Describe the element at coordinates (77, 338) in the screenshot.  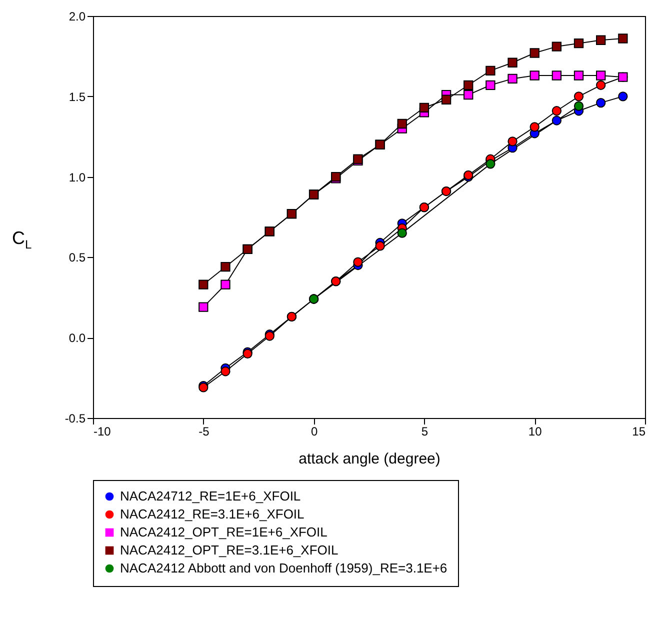
I see `y-tick-label: 0.0` at that location.